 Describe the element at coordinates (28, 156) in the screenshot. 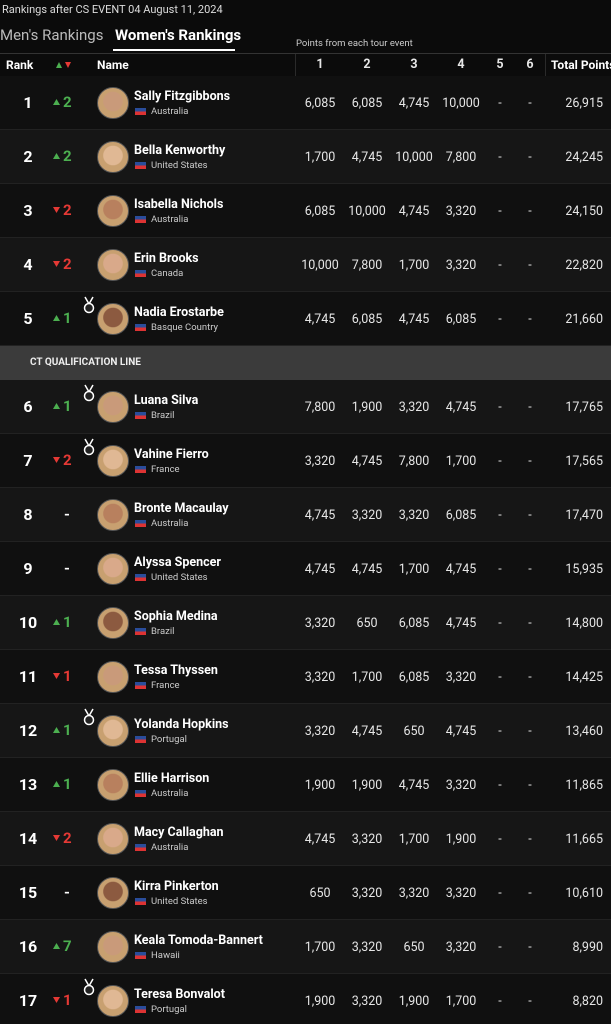

I see `rank: 2` at that location.